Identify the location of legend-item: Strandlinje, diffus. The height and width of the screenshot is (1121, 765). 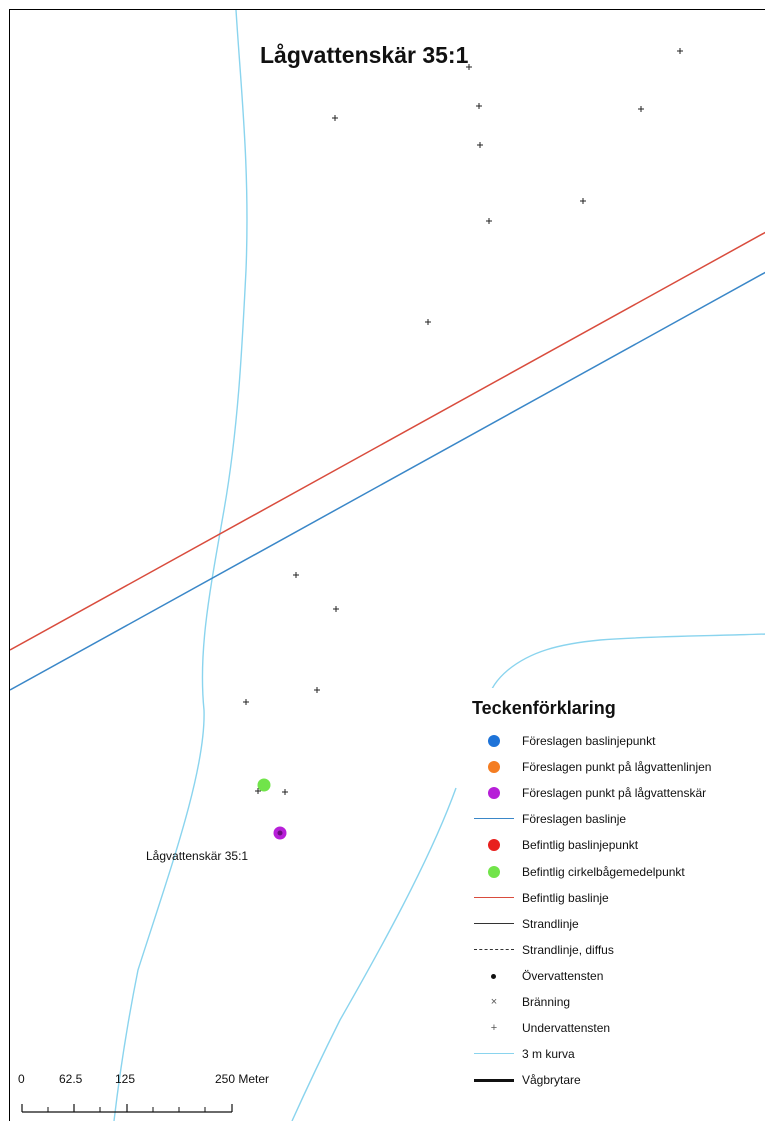
(611, 950).